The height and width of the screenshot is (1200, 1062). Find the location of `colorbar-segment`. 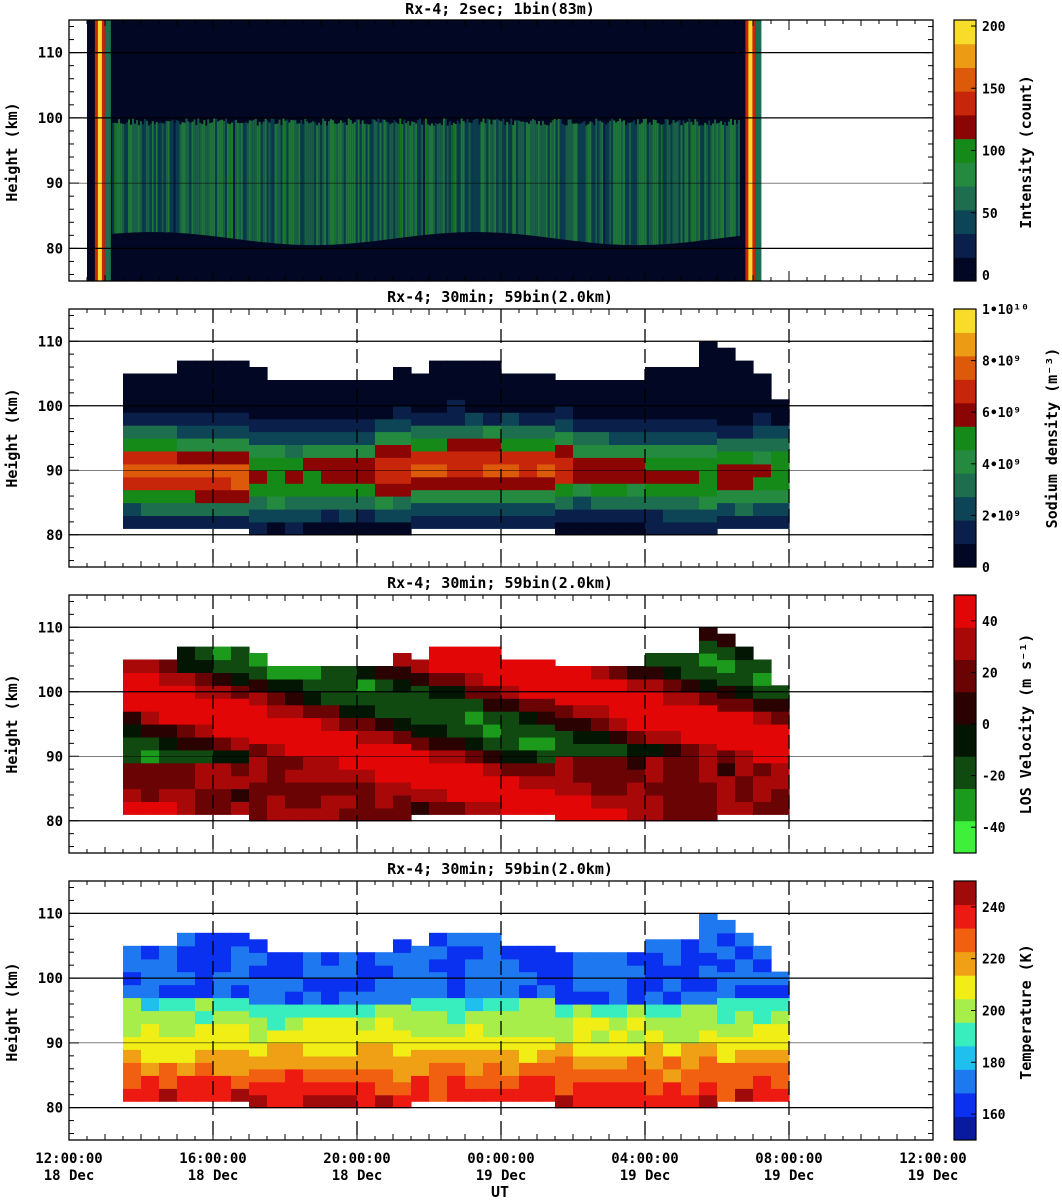

colorbar-segment is located at coordinates (965, 103).